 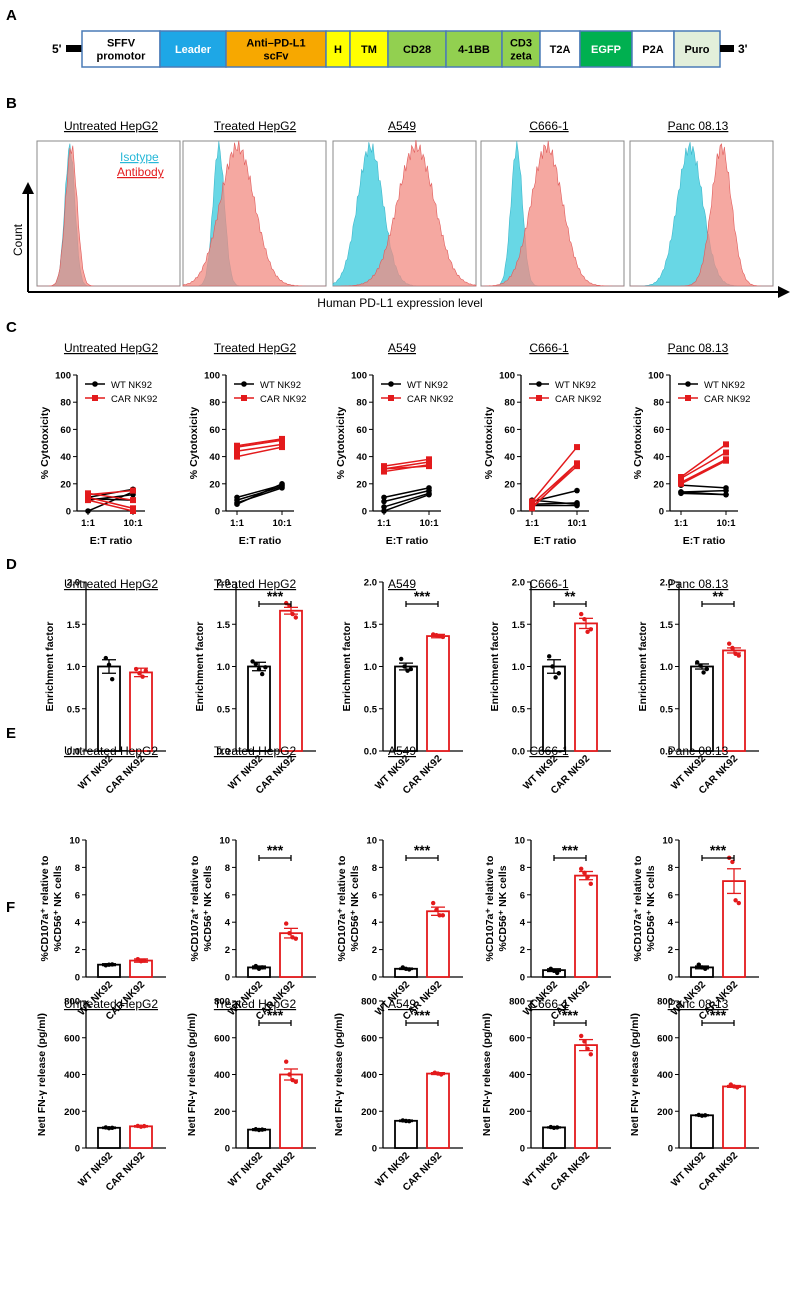 What do you see at coordinates (698, 1004) in the screenshot?
I see `ifng-plot-title: Panc 08.13` at bounding box center [698, 1004].